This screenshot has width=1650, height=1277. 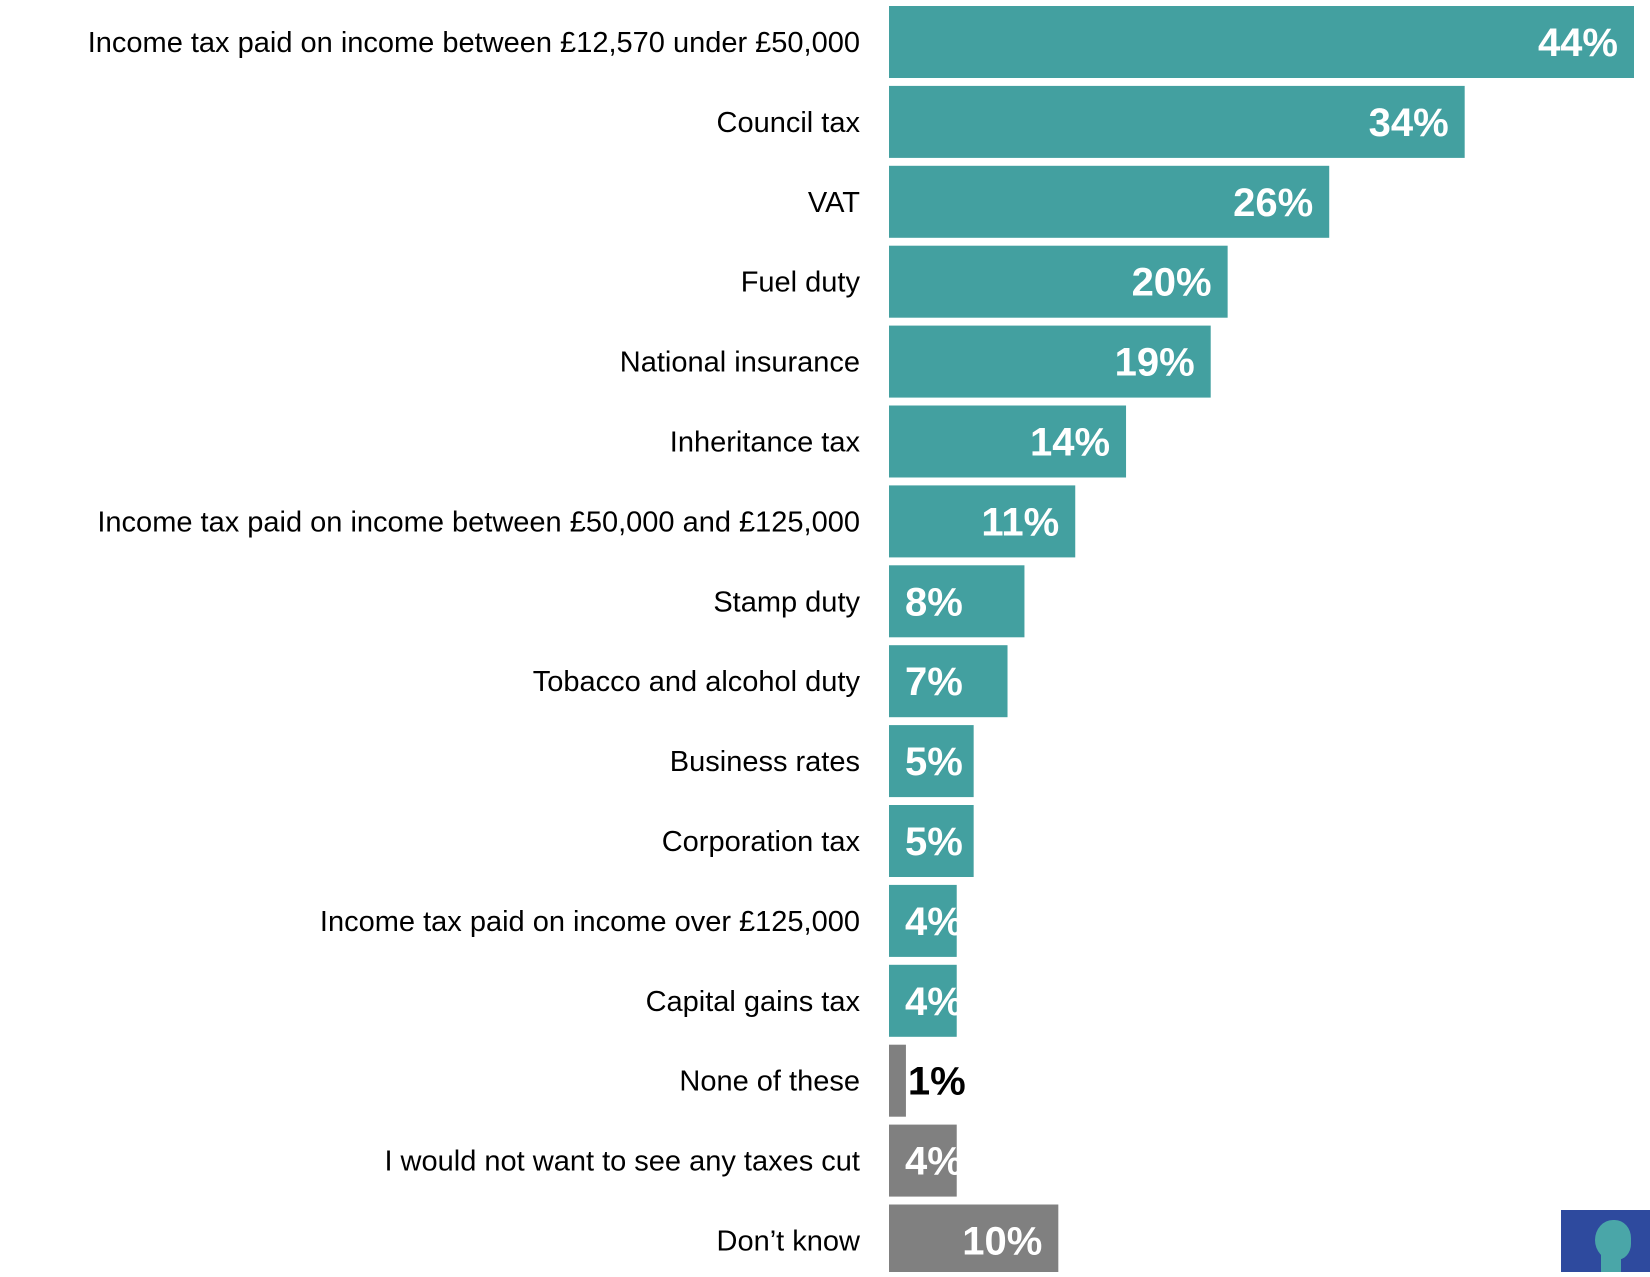 What do you see at coordinates (1002, 1242) in the screenshot?
I see `data-label: 10%` at bounding box center [1002, 1242].